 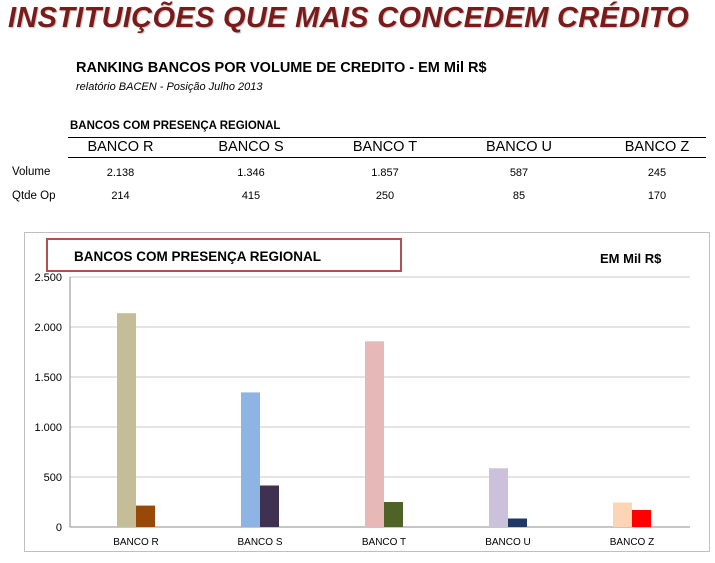 What do you see at coordinates (631, 258) in the screenshot?
I see `chart-unit-label: EM Mil R$` at bounding box center [631, 258].